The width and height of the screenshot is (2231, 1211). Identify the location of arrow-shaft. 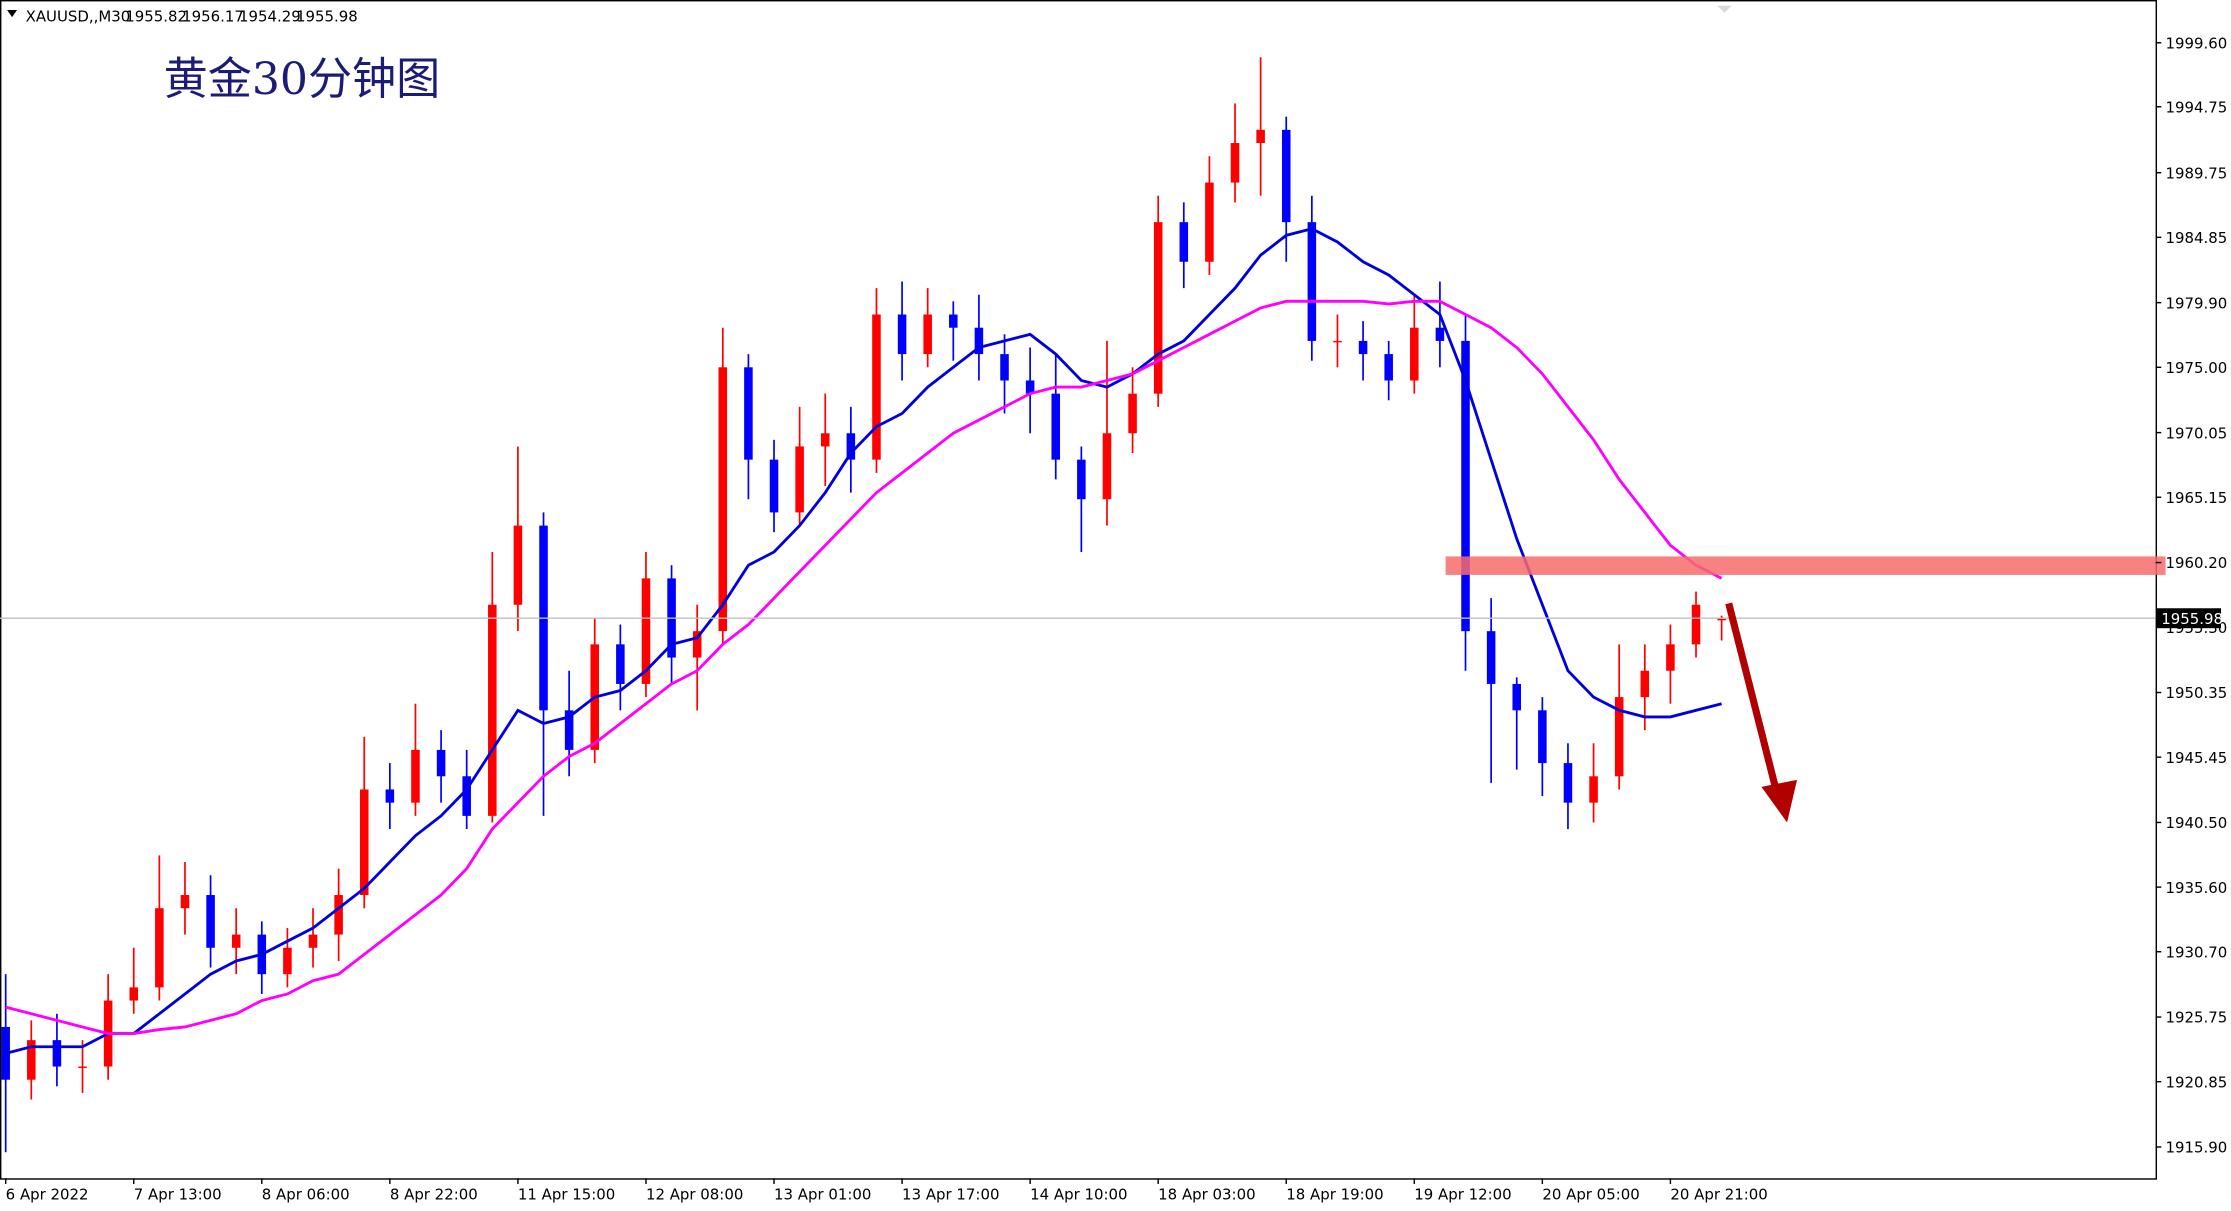
(1753, 698).